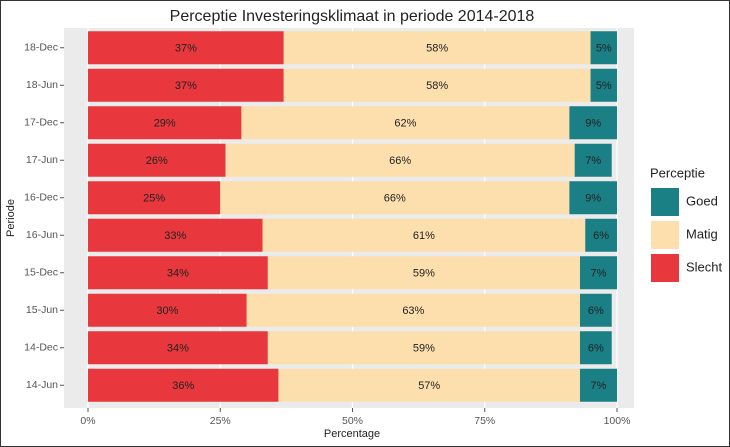  I want to click on data-label: 36%, so click(183, 386).